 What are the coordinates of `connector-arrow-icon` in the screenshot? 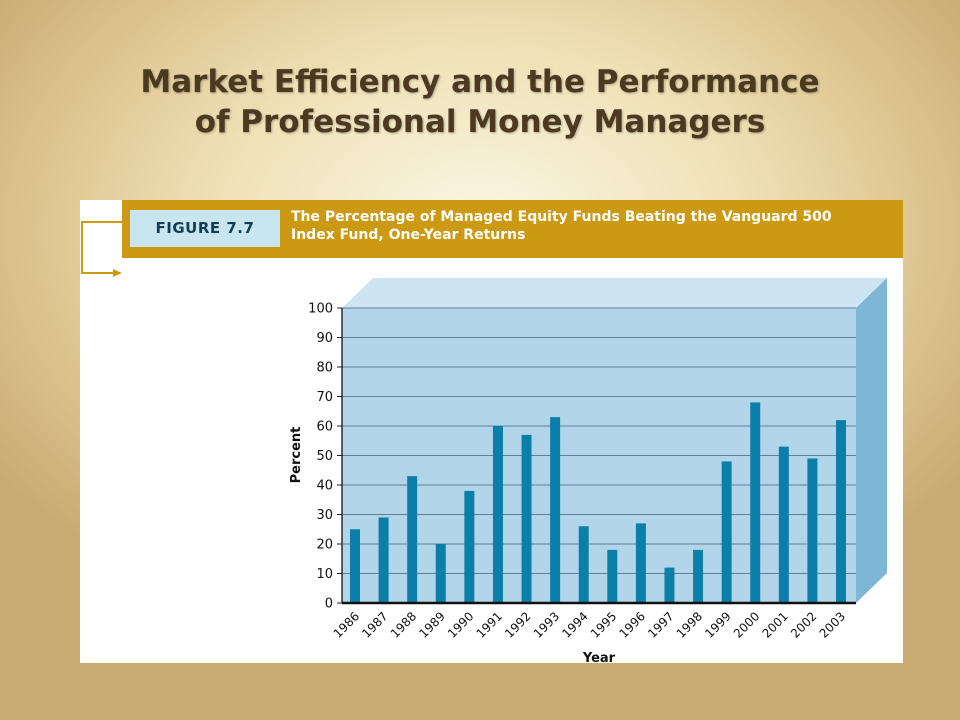 It's located at (101, 249).